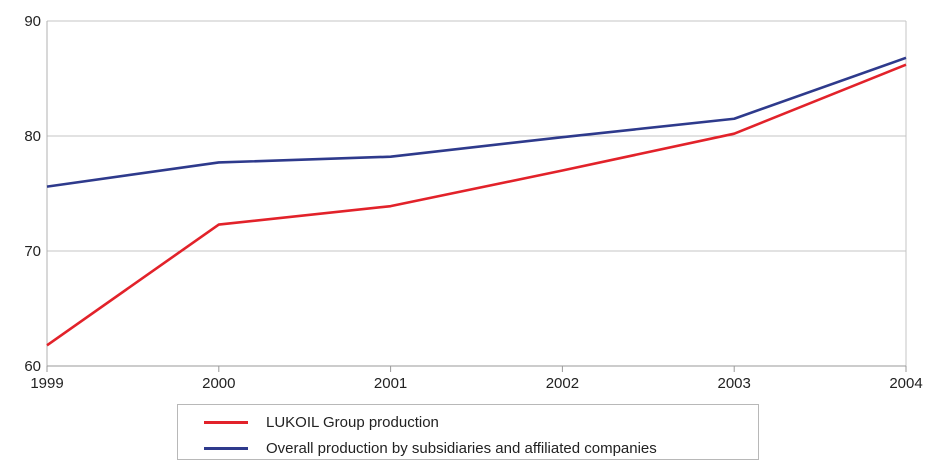  Describe the element at coordinates (32, 21) in the screenshot. I see `y-tick-label-90: 90` at that location.